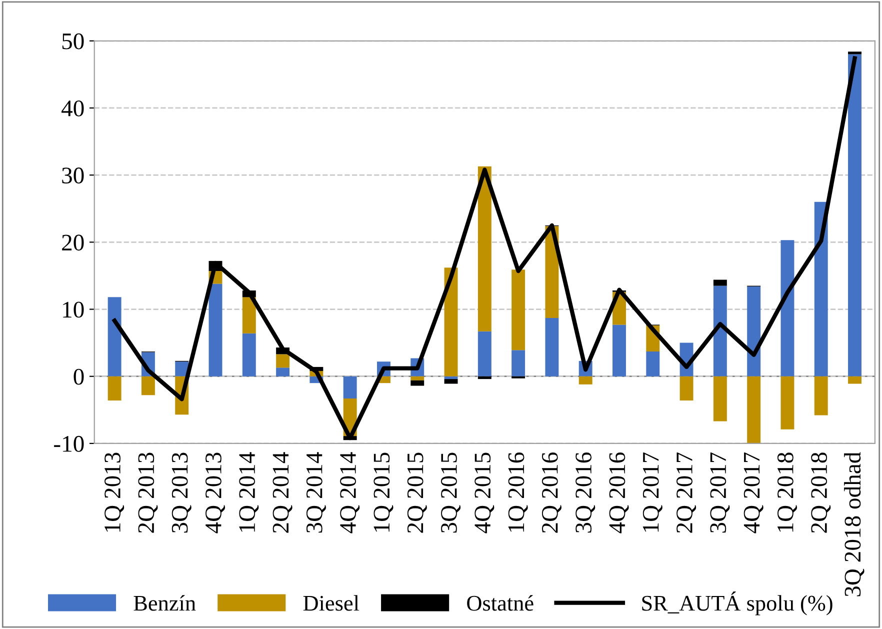  I want to click on x-tick-label: 1Q 2014, so click(249, 492).